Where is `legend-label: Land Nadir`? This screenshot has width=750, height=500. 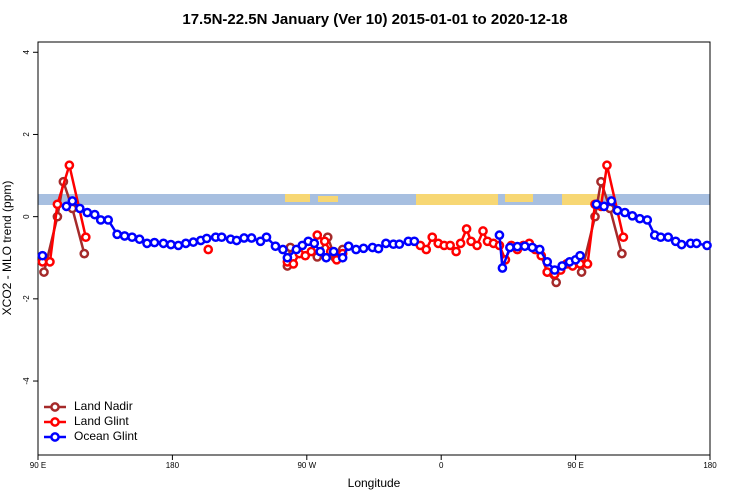
legend-label: Land Nadir is located at coordinates (103, 406).